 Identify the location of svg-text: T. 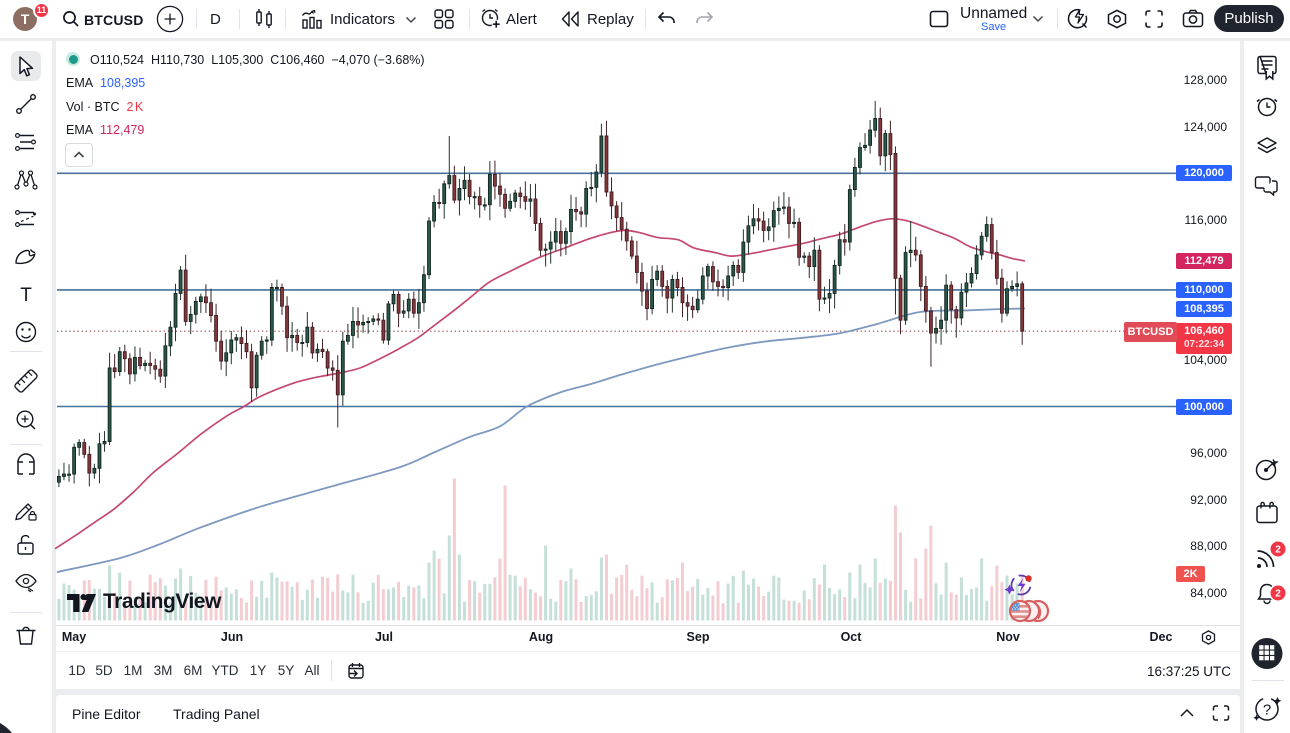
(26, 295).